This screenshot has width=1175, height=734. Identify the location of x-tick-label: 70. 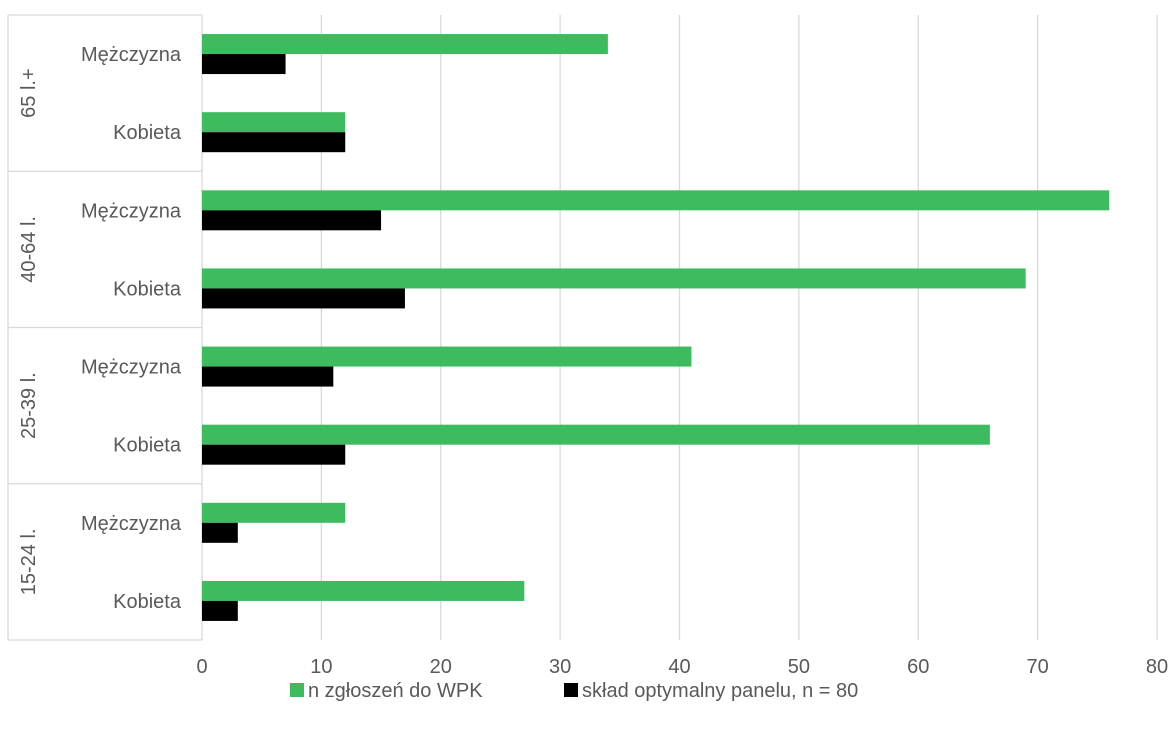
(1038, 667).